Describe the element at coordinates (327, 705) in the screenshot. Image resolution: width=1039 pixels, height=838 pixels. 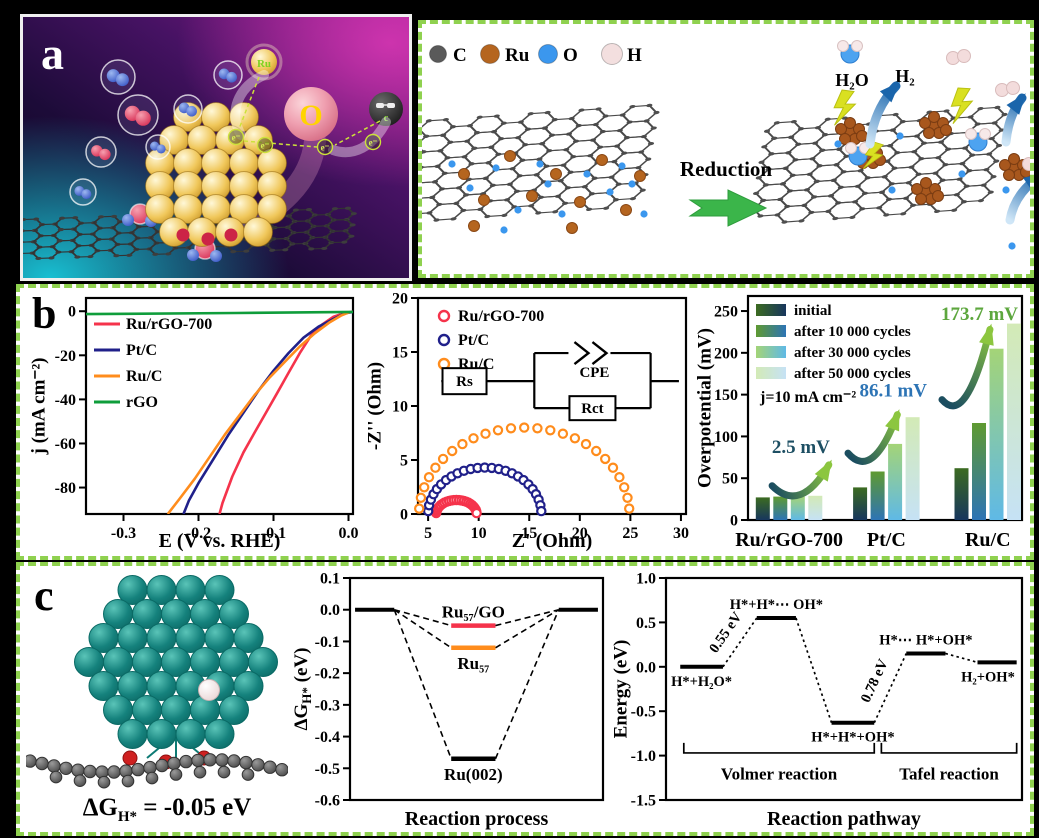
I see `y-tick-label: -0.3` at that location.